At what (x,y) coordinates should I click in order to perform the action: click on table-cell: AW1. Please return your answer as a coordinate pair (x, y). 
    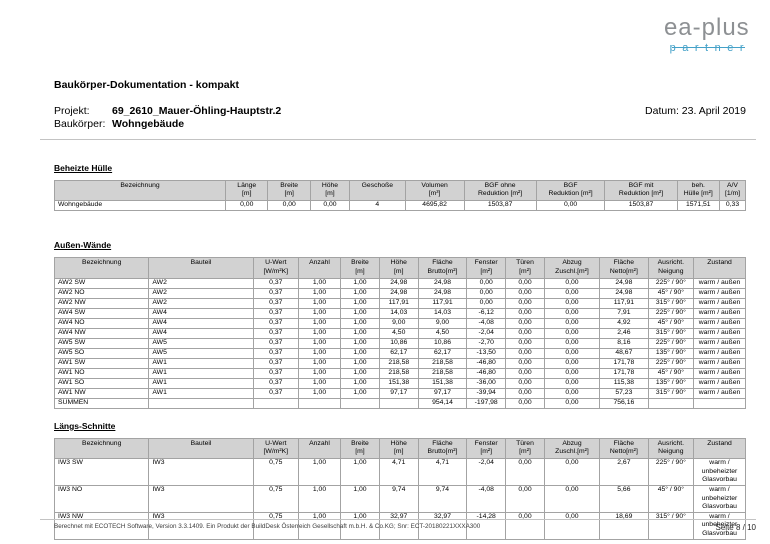
    Looking at the image, I should click on (201, 363).